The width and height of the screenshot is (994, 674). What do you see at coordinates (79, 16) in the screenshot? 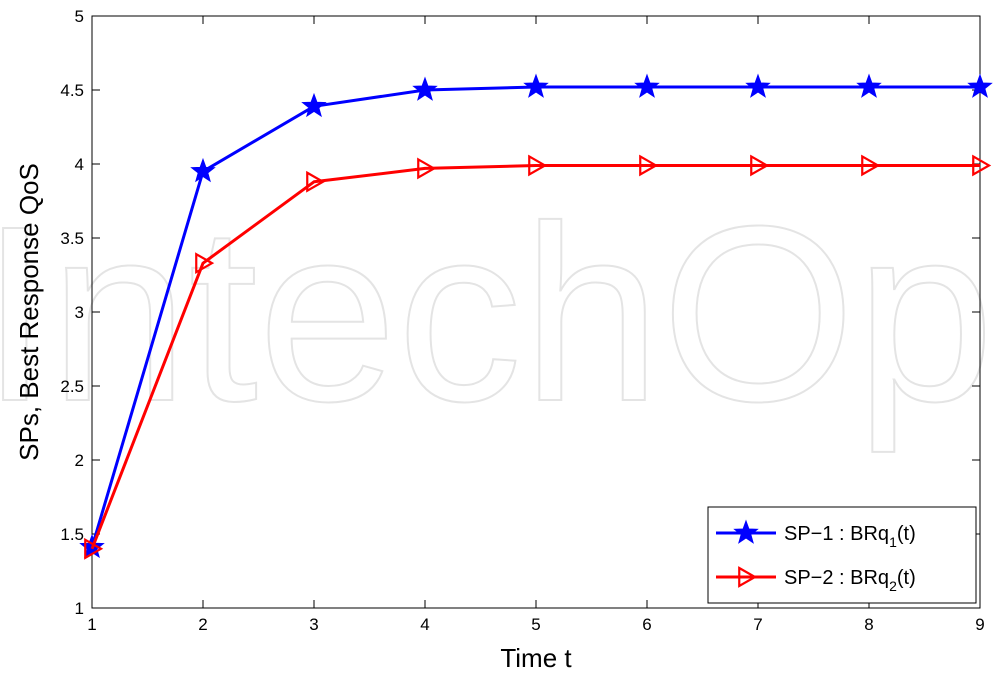
I see `y-tick-label: 5` at bounding box center [79, 16].